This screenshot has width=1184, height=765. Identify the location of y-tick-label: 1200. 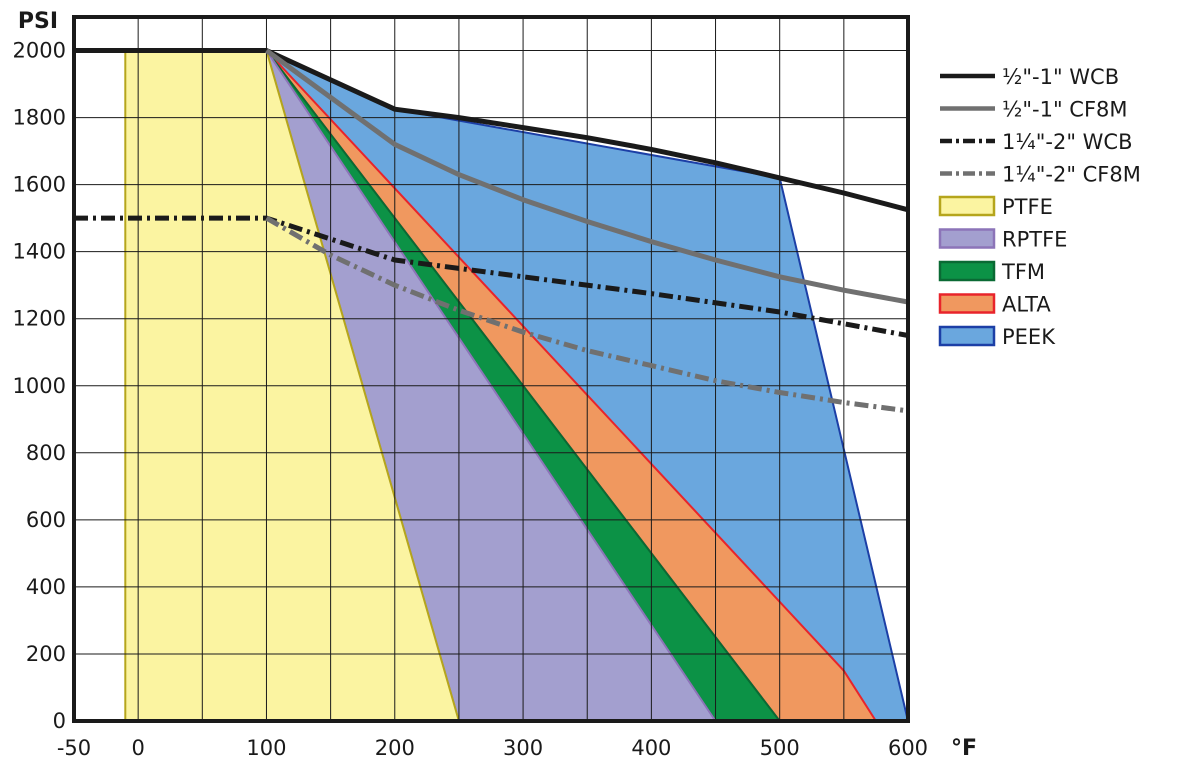
(39, 319).